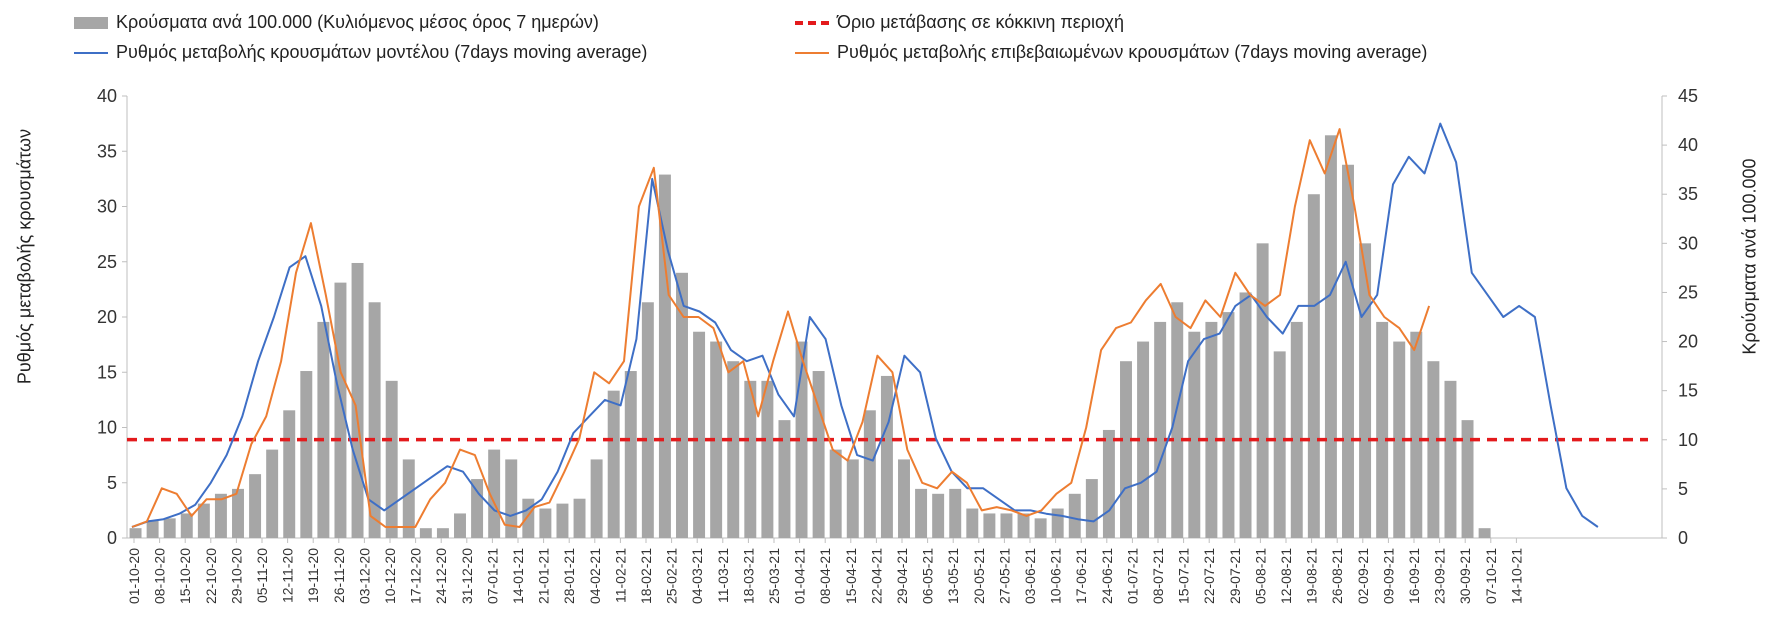 This screenshot has width=1771, height=641. What do you see at coordinates (1363, 576) in the screenshot?
I see `x-tick-label: 02-09-21` at bounding box center [1363, 576].